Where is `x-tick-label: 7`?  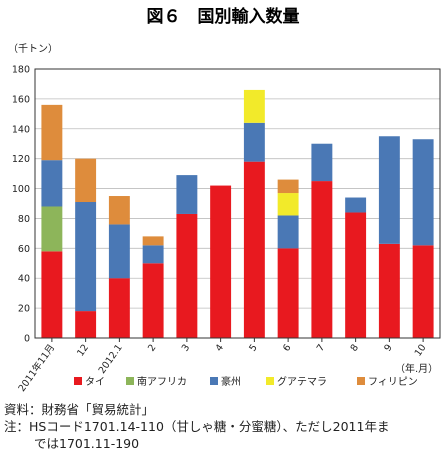
x-tick-label: 7 is located at coordinates (321, 347).